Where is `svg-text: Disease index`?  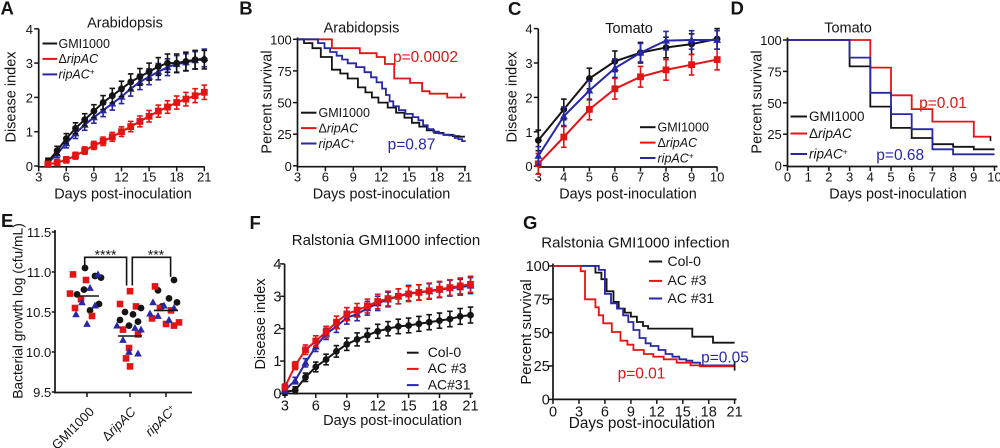 svg-text: Disease index is located at coordinates (261, 324).